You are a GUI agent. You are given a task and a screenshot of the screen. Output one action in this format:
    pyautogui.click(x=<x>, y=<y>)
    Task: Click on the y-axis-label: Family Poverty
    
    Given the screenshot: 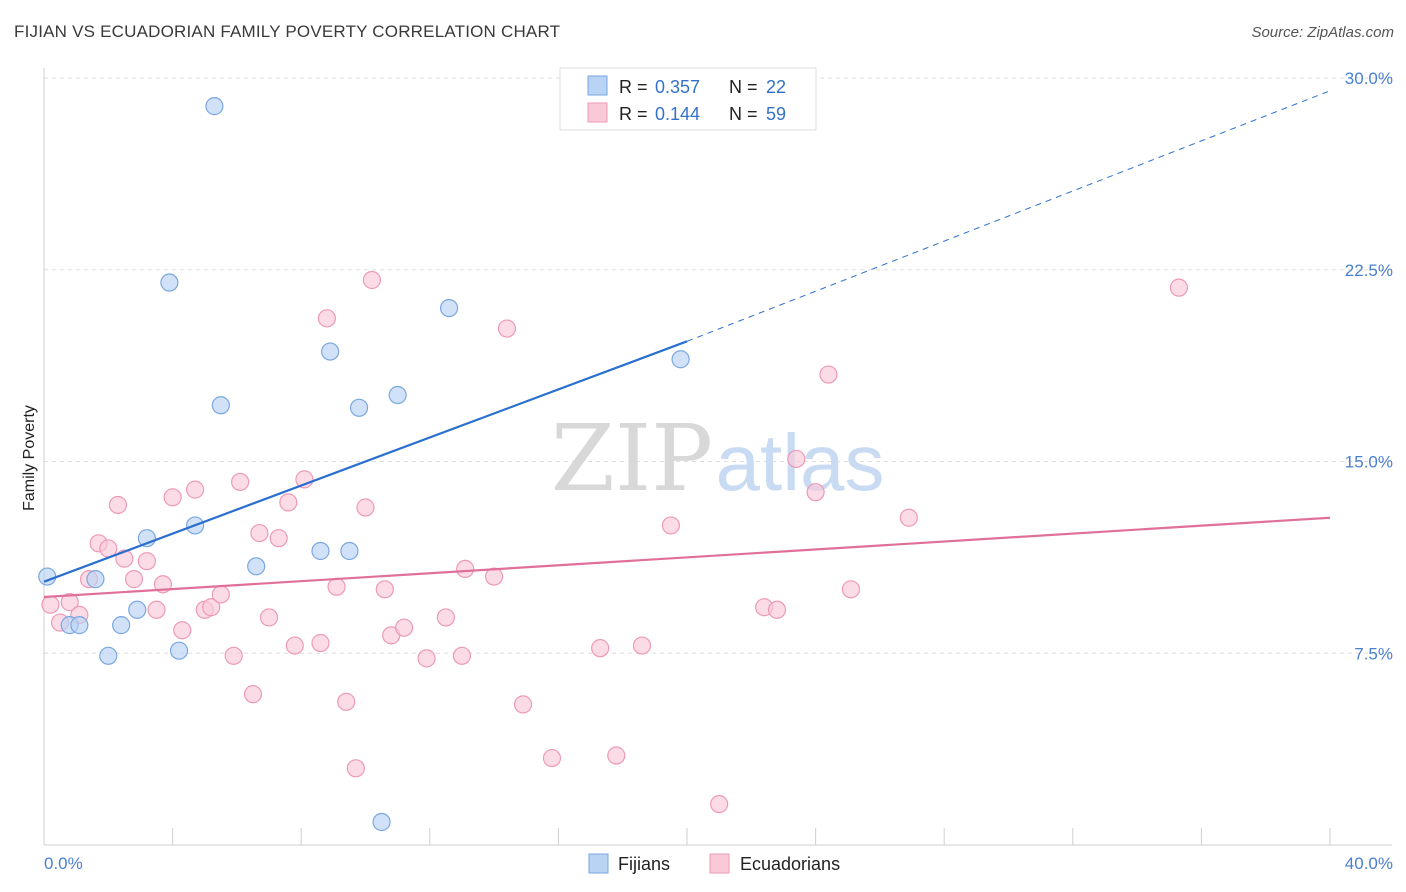 What is the action you would take?
    pyautogui.click(x=29, y=458)
    